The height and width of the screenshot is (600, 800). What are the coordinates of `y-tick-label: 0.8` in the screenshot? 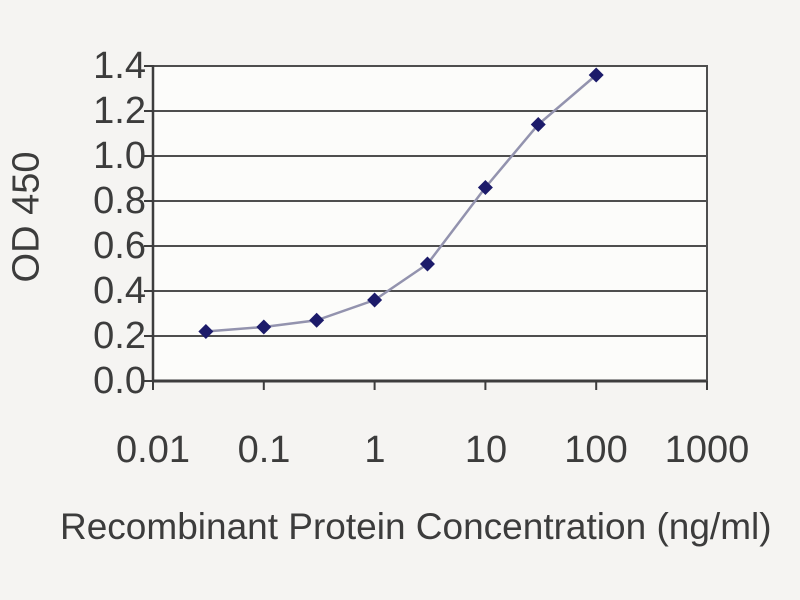 It's located at (119, 201).